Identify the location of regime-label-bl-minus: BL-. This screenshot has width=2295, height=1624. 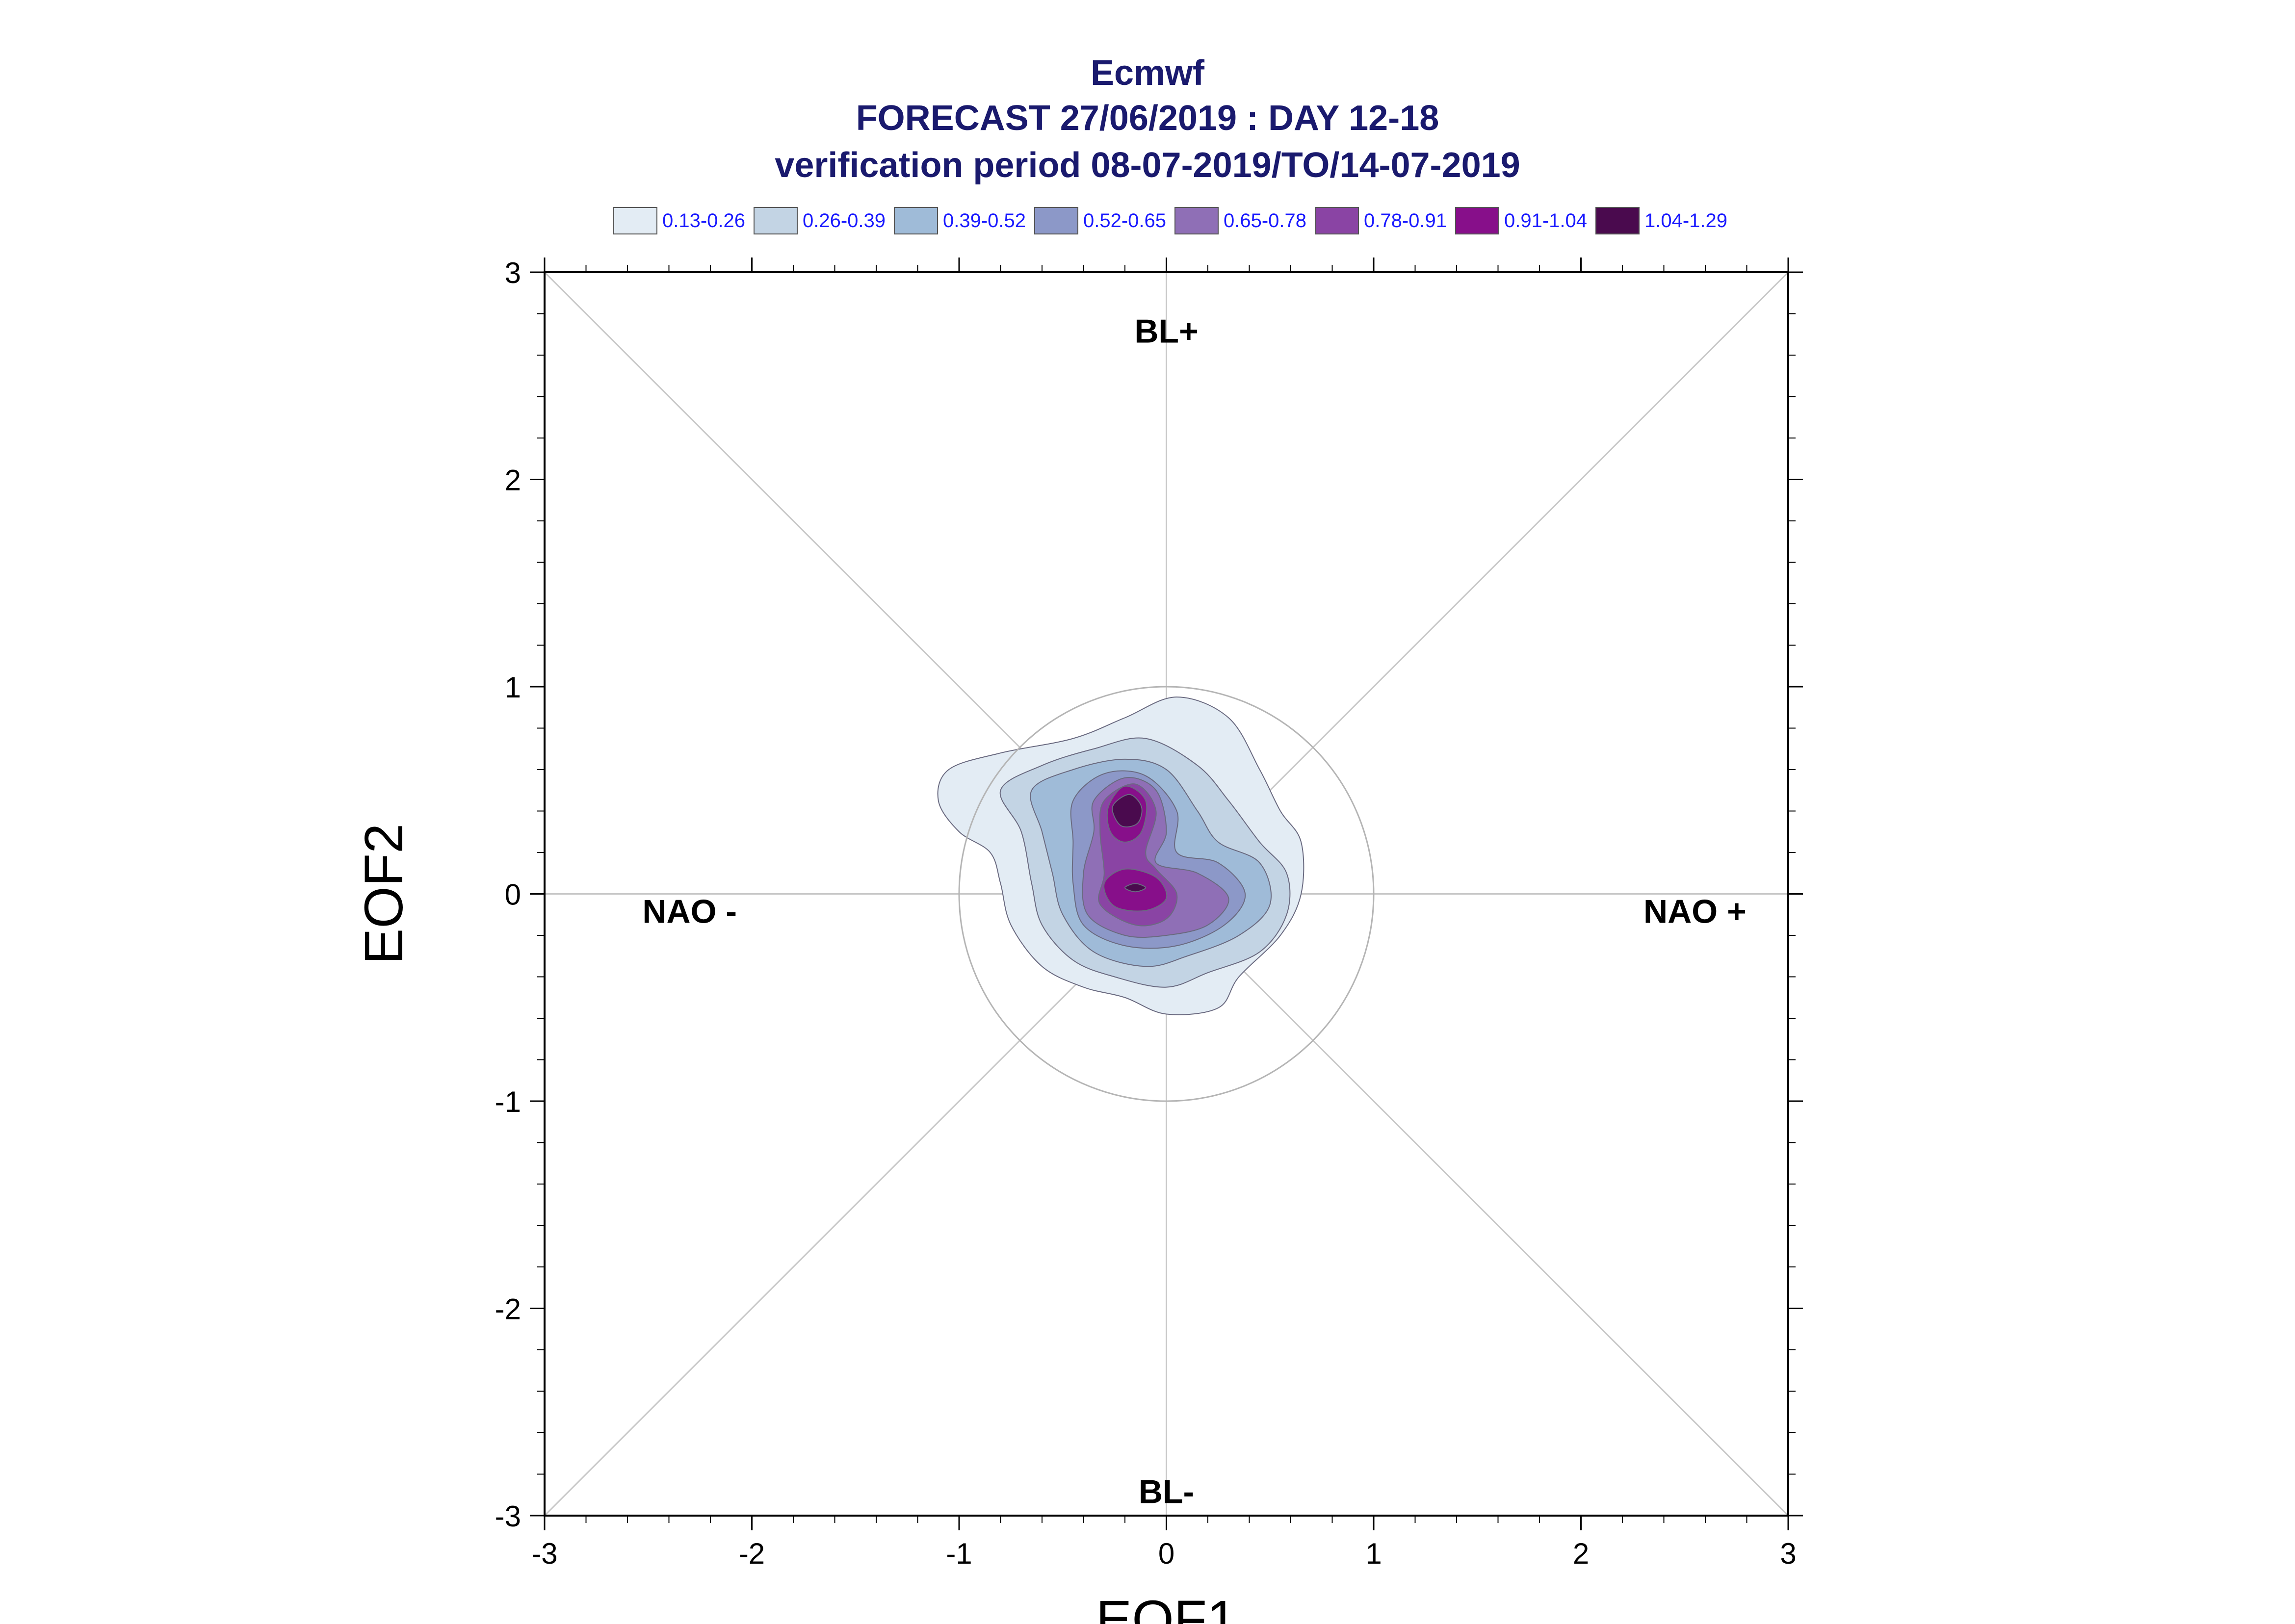
(1166, 1491).